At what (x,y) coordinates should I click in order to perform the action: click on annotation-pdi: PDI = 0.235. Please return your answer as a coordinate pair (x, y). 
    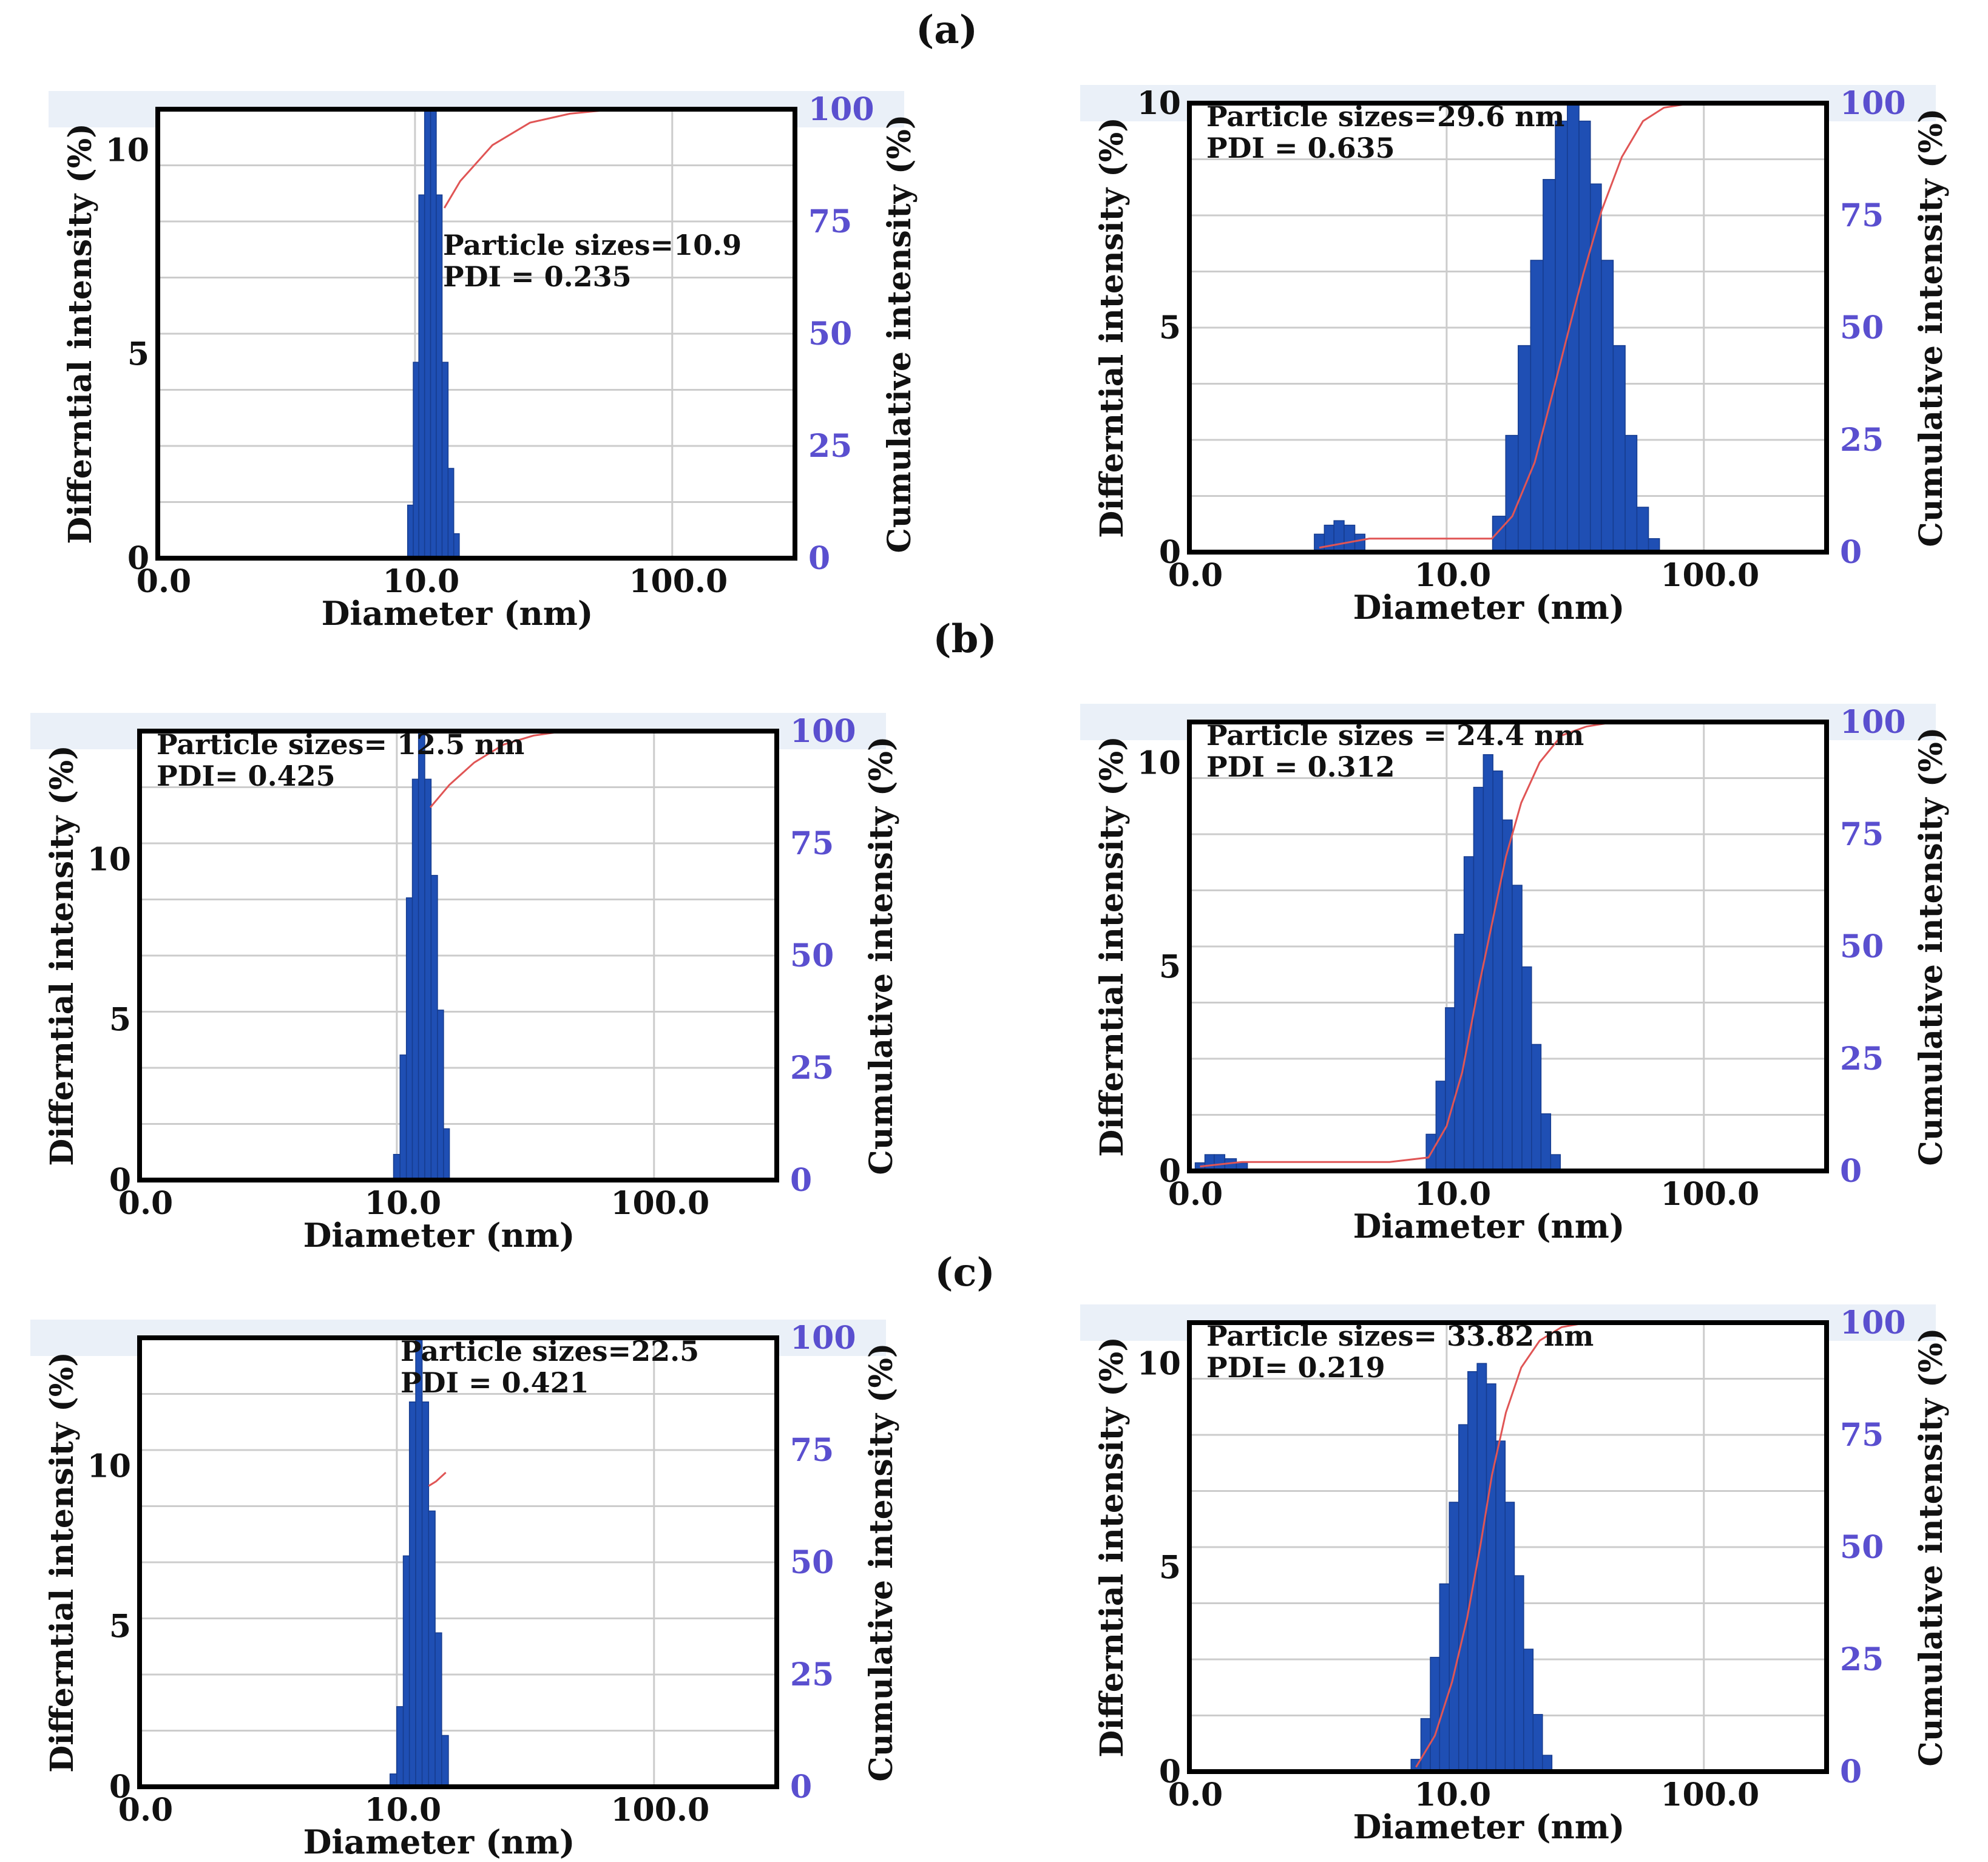
    Looking at the image, I should click on (537, 276).